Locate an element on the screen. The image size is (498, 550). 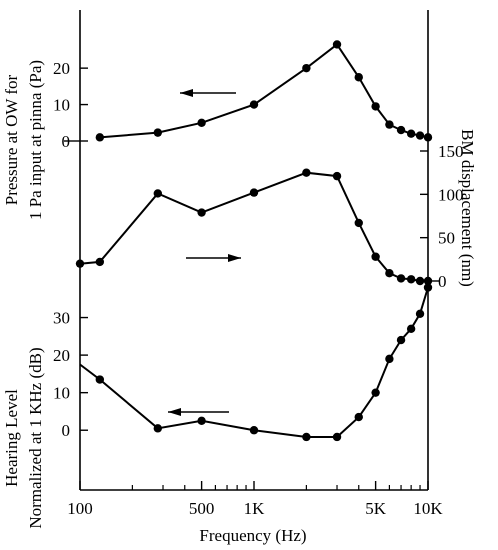
bm-y-tick-label: 100 is located at coordinates (451, 194).